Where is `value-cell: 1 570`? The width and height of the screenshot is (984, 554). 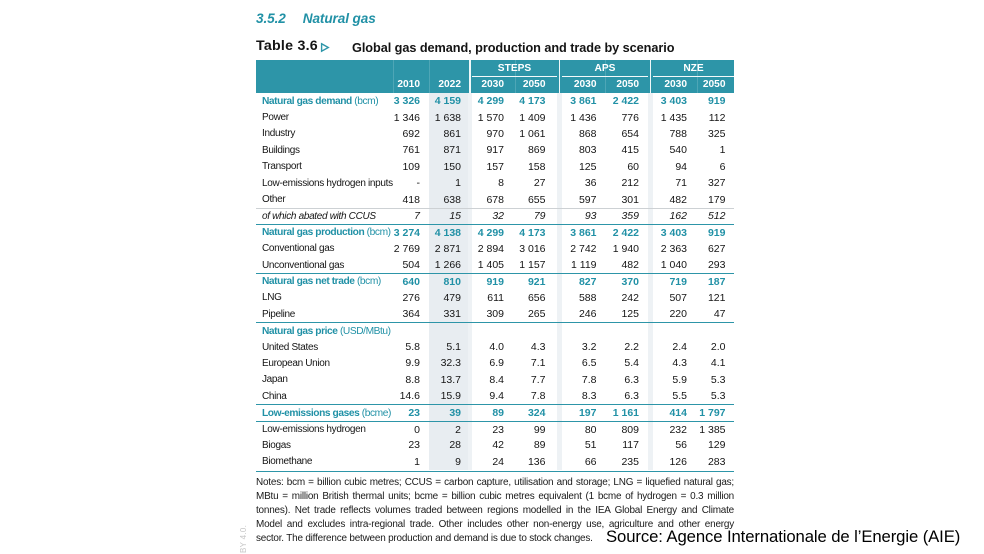 value-cell: 1 570 is located at coordinates (490, 117).